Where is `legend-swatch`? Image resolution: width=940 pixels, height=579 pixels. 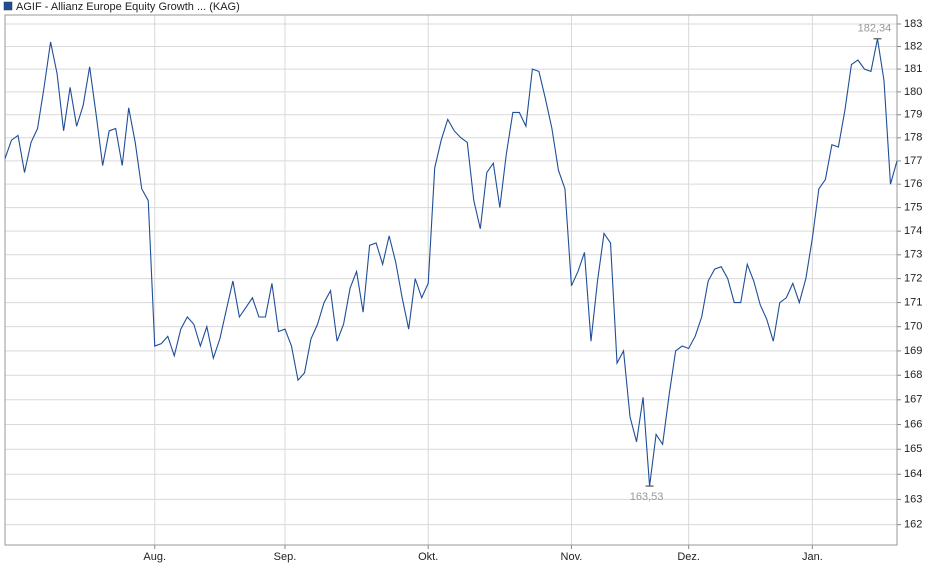 legend-swatch is located at coordinates (8, 6).